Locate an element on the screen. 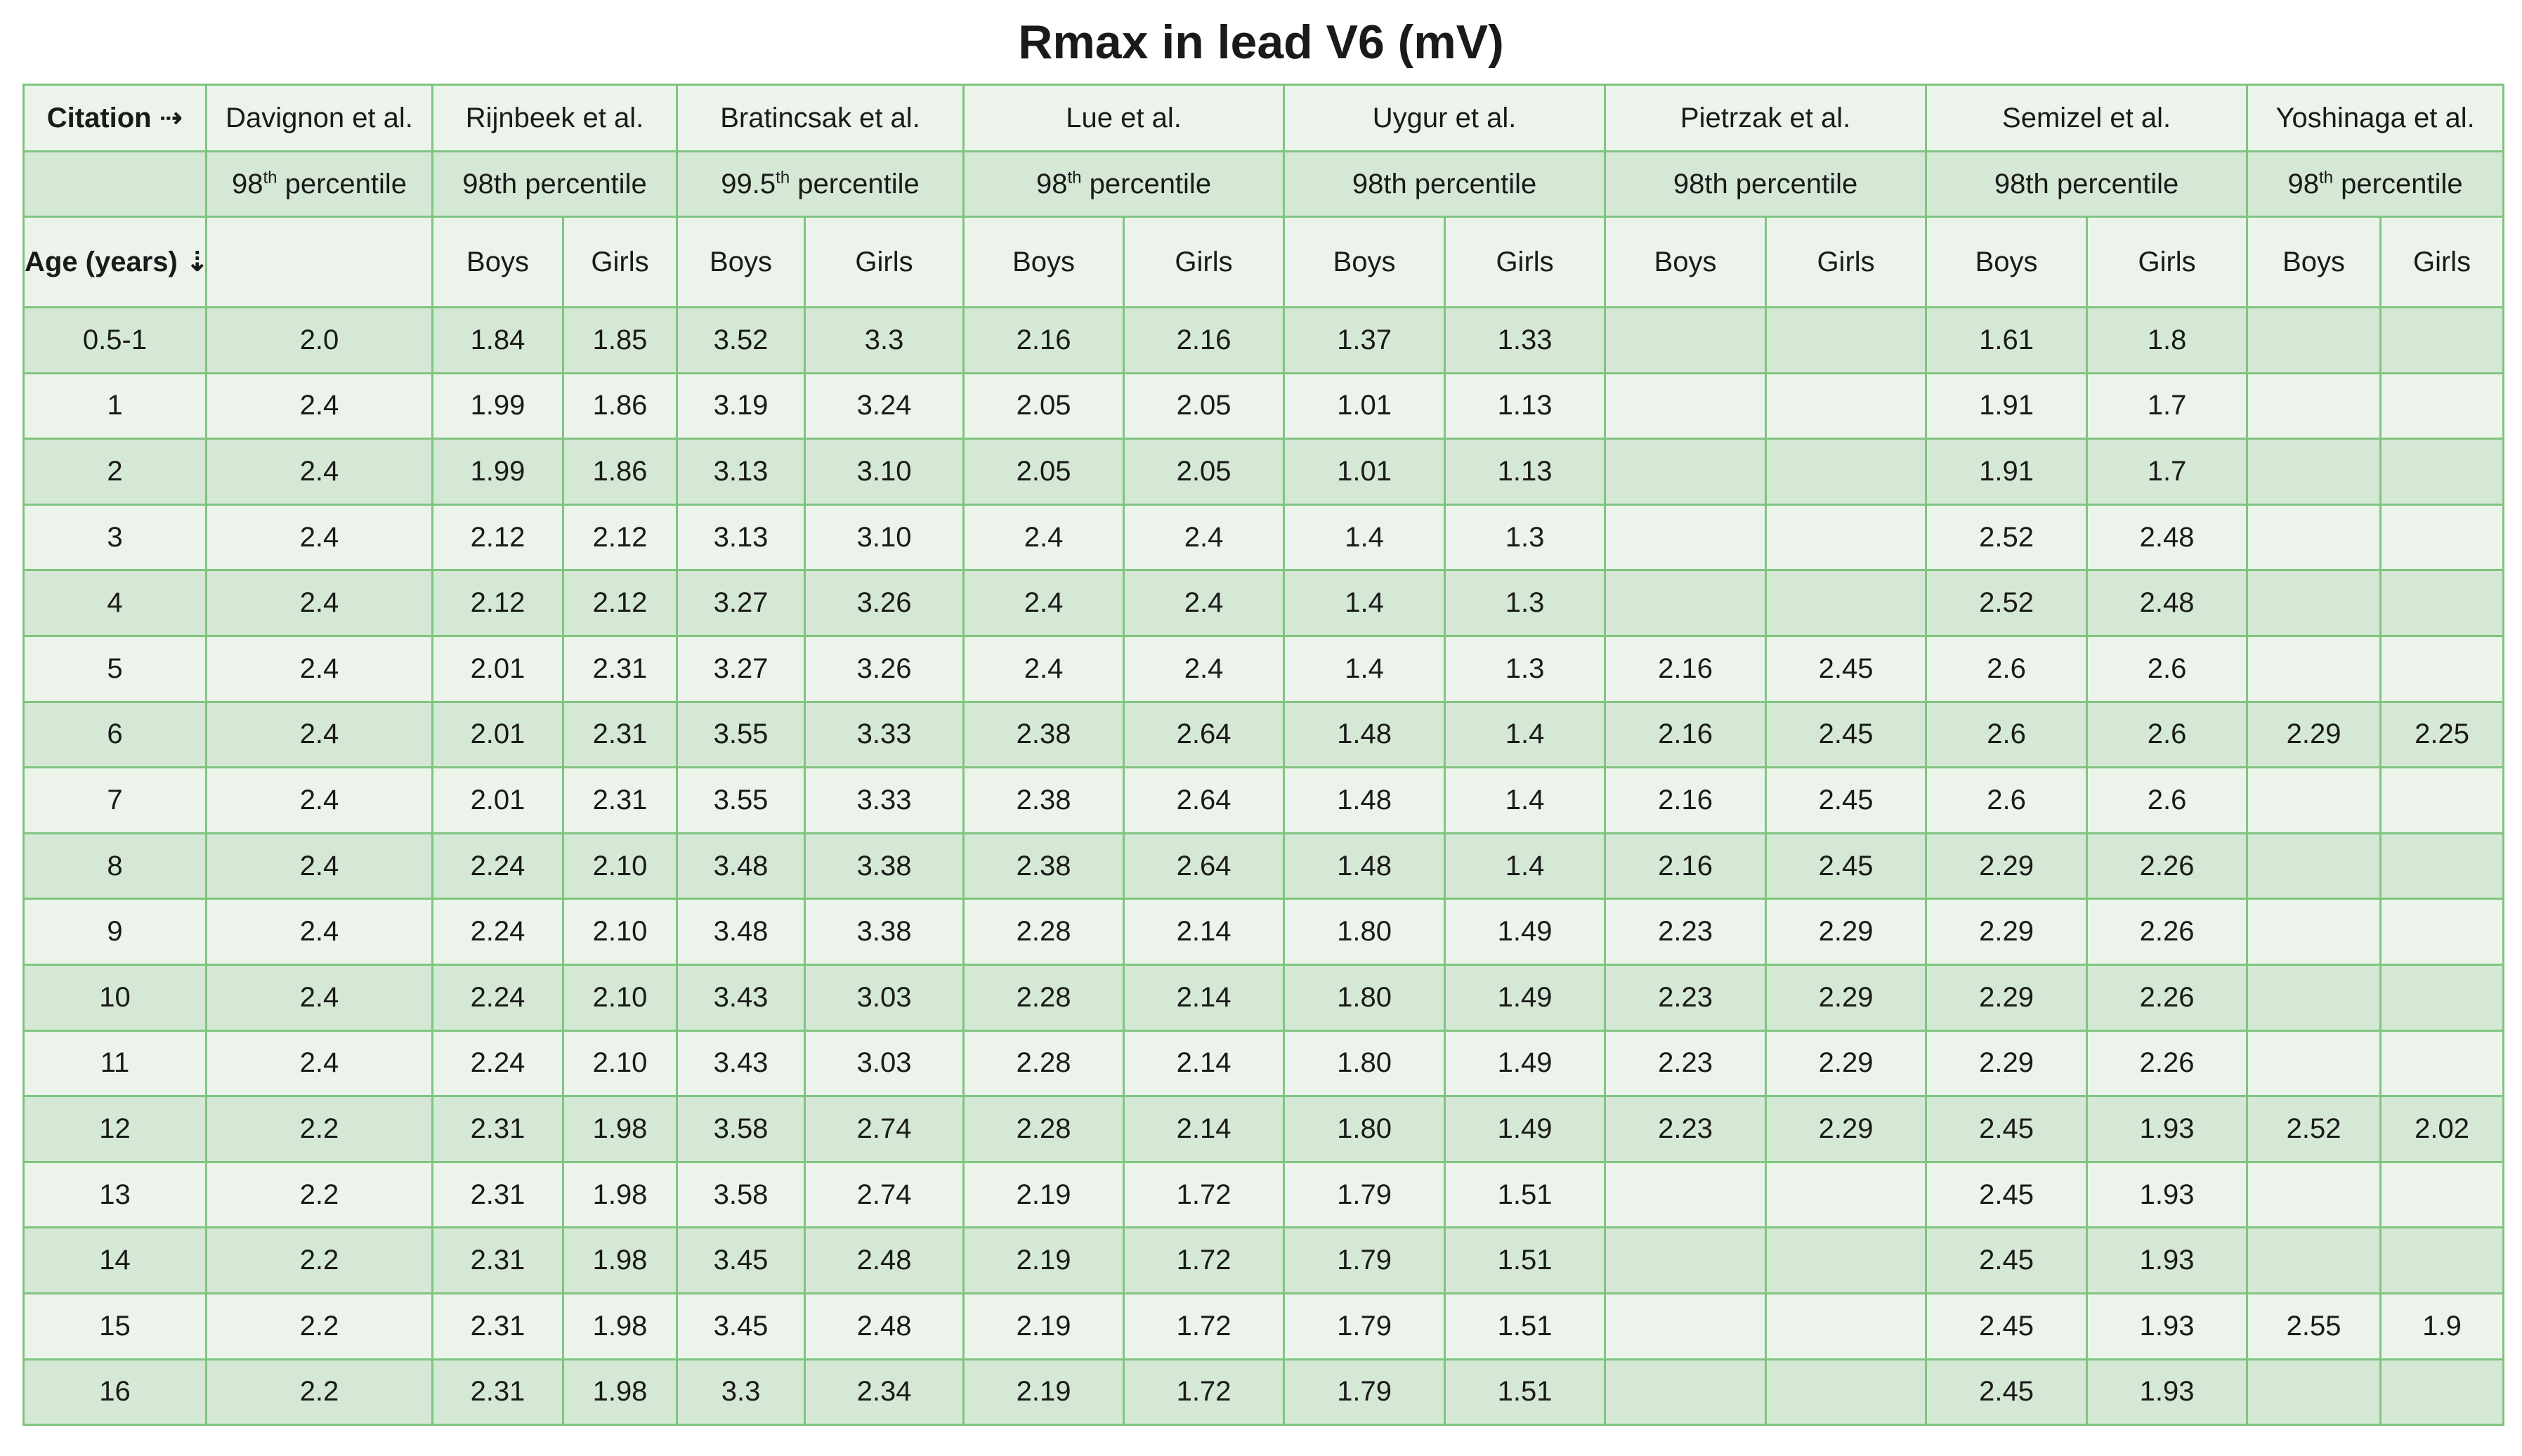 The image size is (2522, 1456). age-cell: 15 is located at coordinates (114, 1326).